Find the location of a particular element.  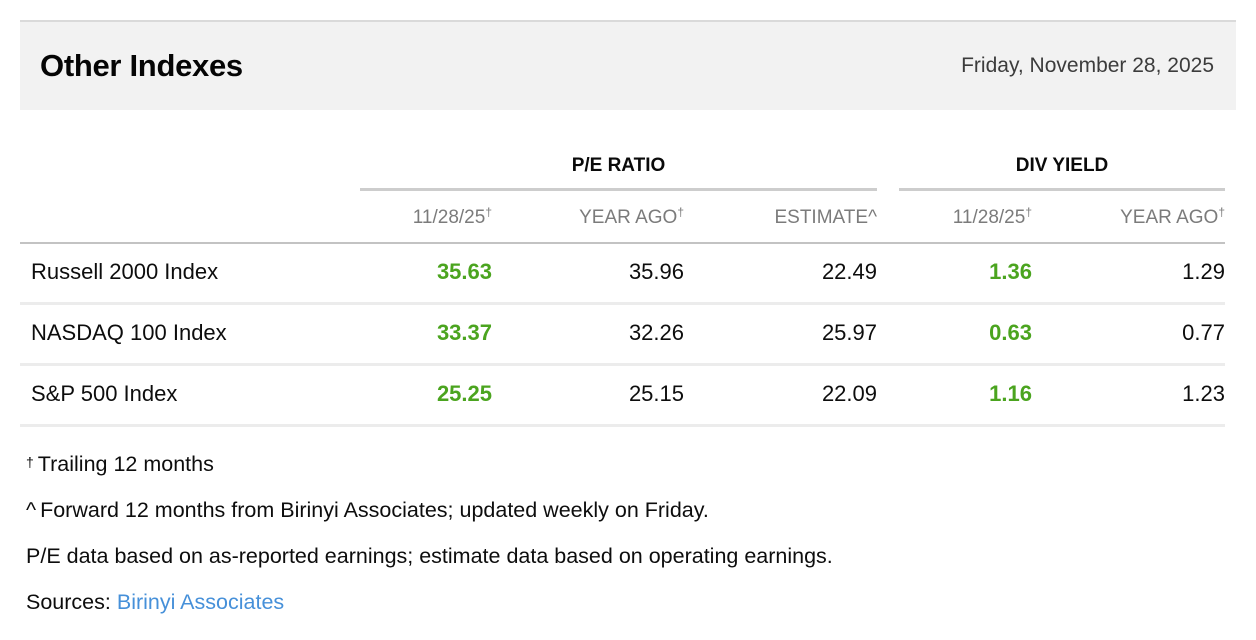

div-year-ago-value: 0.77 is located at coordinates (1203, 332).